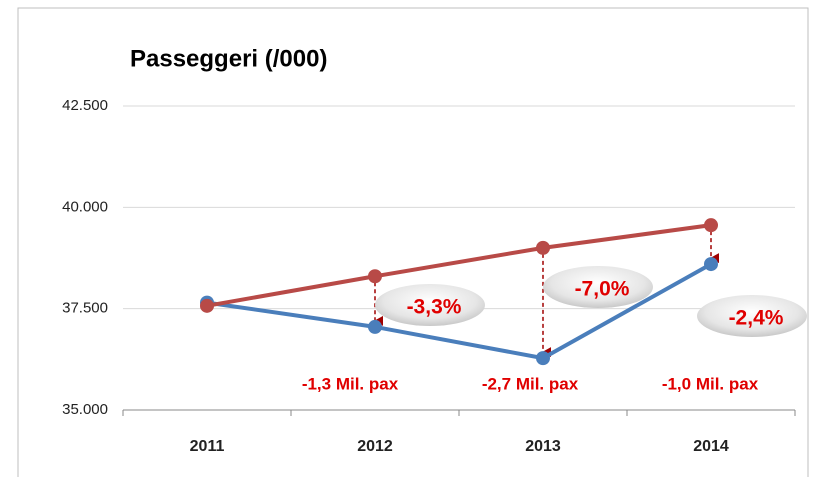  I want to click on percent-label: -7,0%, so click(602, 289).